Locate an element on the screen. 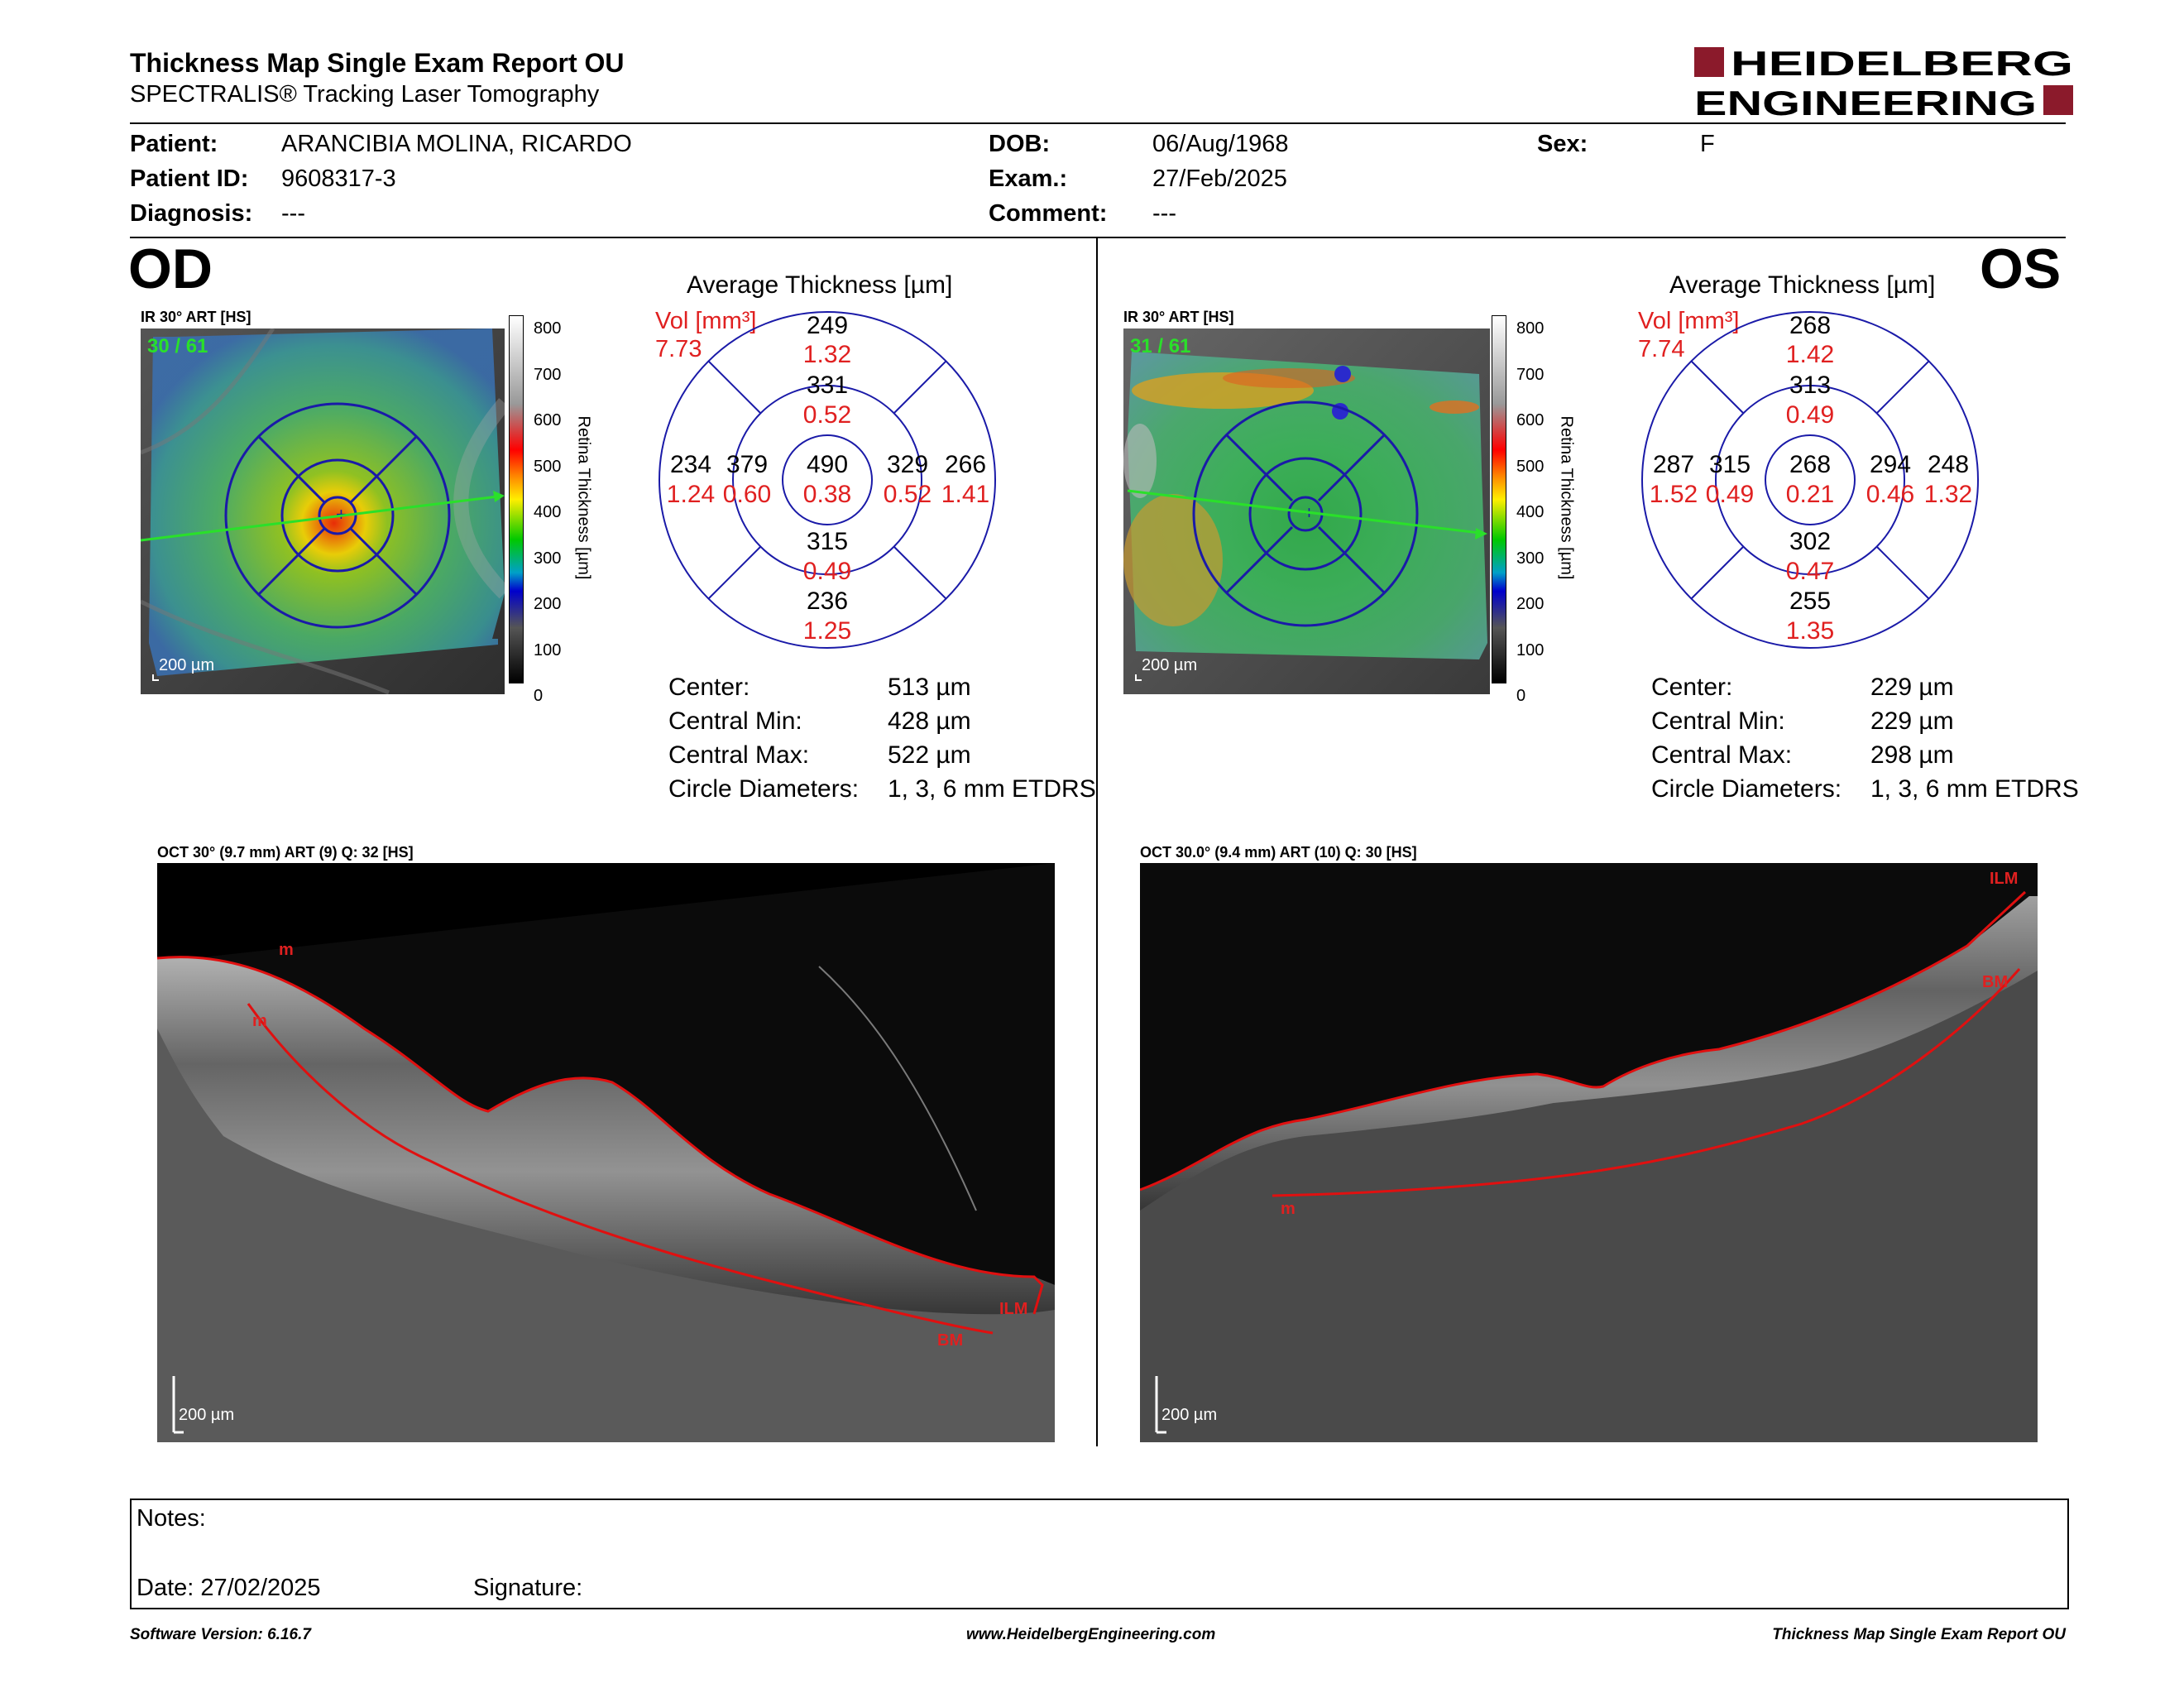 The width and height of the screenshot is (2184, 1688). od-outer-tmp-t: 266 is located at coordinates (965, 464).